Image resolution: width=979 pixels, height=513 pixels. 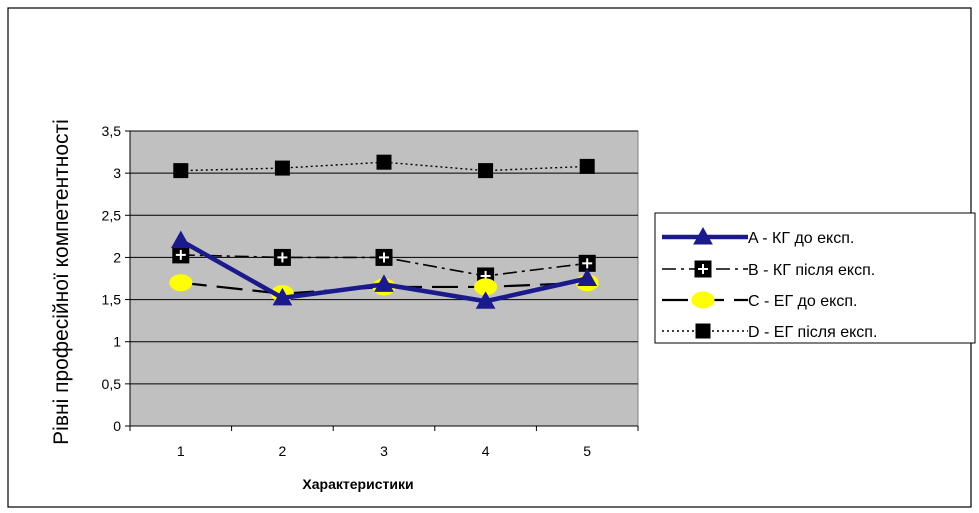 What do you see at coordinates (112, 131) in the screenshot?
I see `y-tick-label: 3,5` at bounding box center [112, 131].